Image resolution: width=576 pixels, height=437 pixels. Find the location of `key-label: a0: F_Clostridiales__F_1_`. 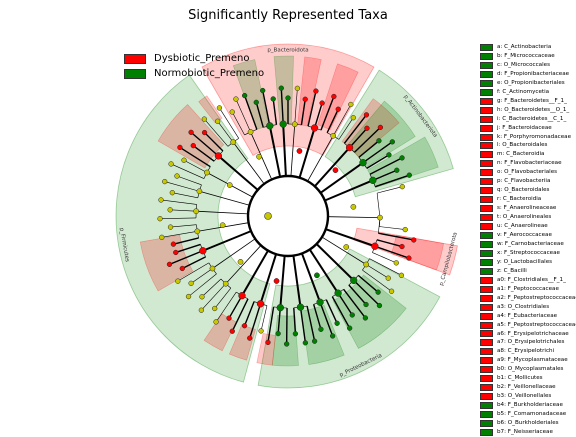

key-label: a0: F_Clostridiales__F_1_ is located at coordinates (531, 280).